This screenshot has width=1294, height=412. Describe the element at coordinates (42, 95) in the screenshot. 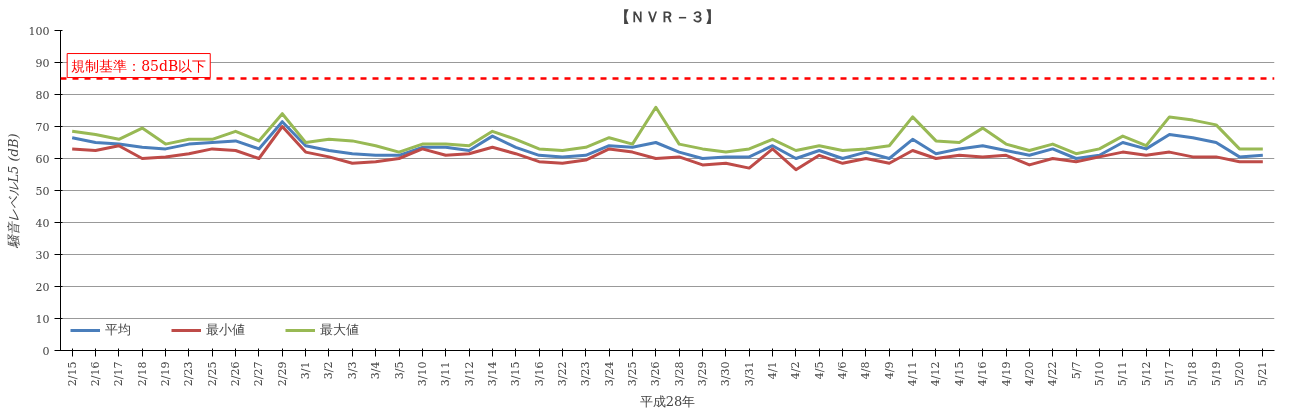

I see `y-tick-label: 80` at that location.